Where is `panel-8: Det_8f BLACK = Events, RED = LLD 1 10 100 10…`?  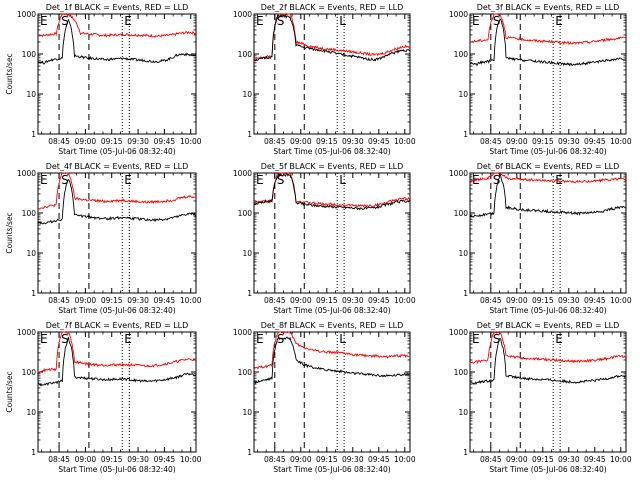
panel-8: Det_8f BLACK = Events, RED = LLD 1 10 100 10… is located at coordinates (324, 397).